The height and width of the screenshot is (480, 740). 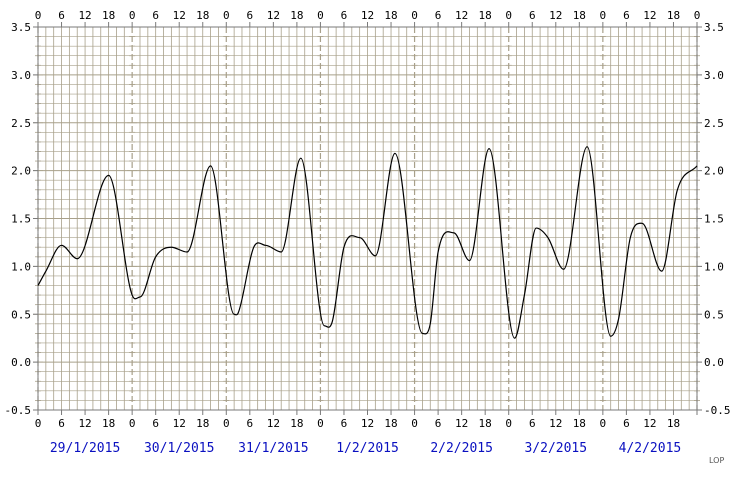 I want to click on date-label: 31/1/2015, so click(x=273, y=448).